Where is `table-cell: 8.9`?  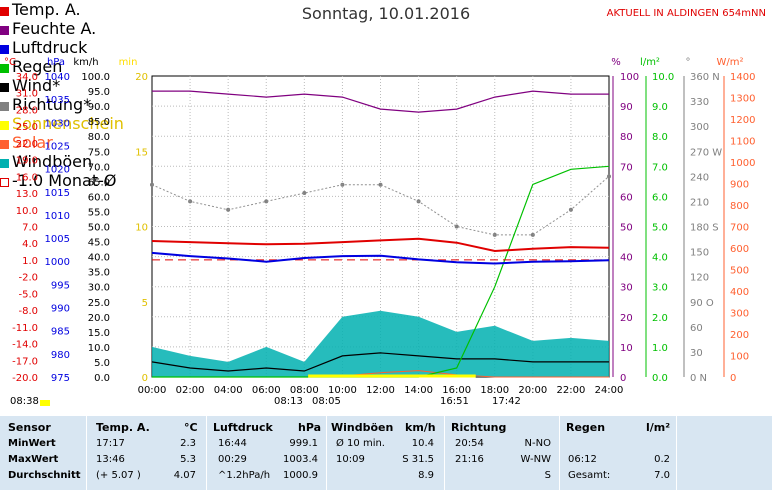 table-cell: 8.9 is located at coordinates (426, 475).